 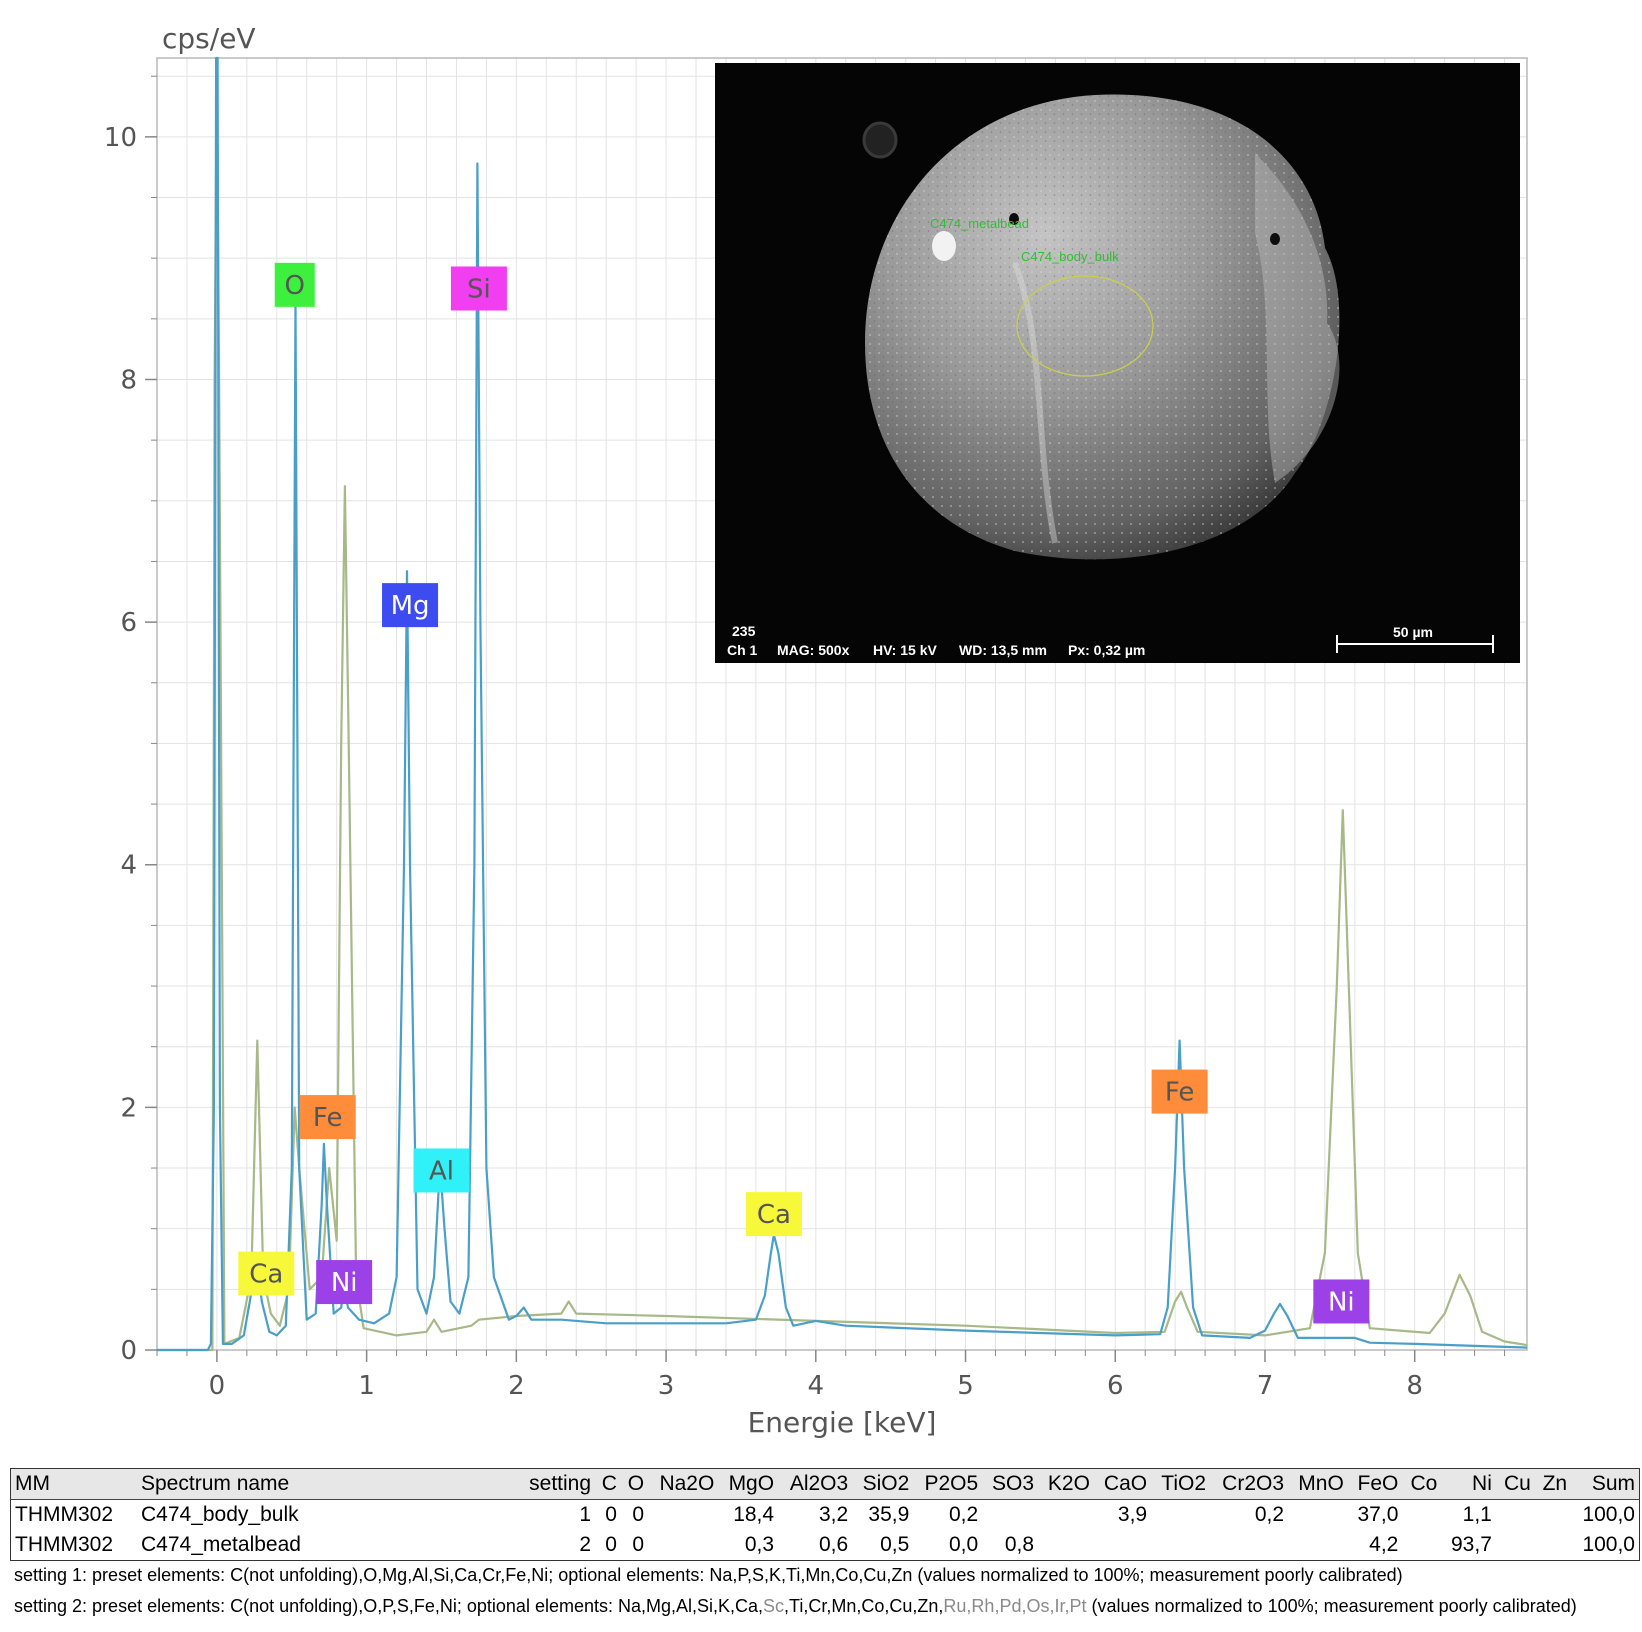 I want to click on col-header-cao: CaO, so click(x=1122, y=1484).